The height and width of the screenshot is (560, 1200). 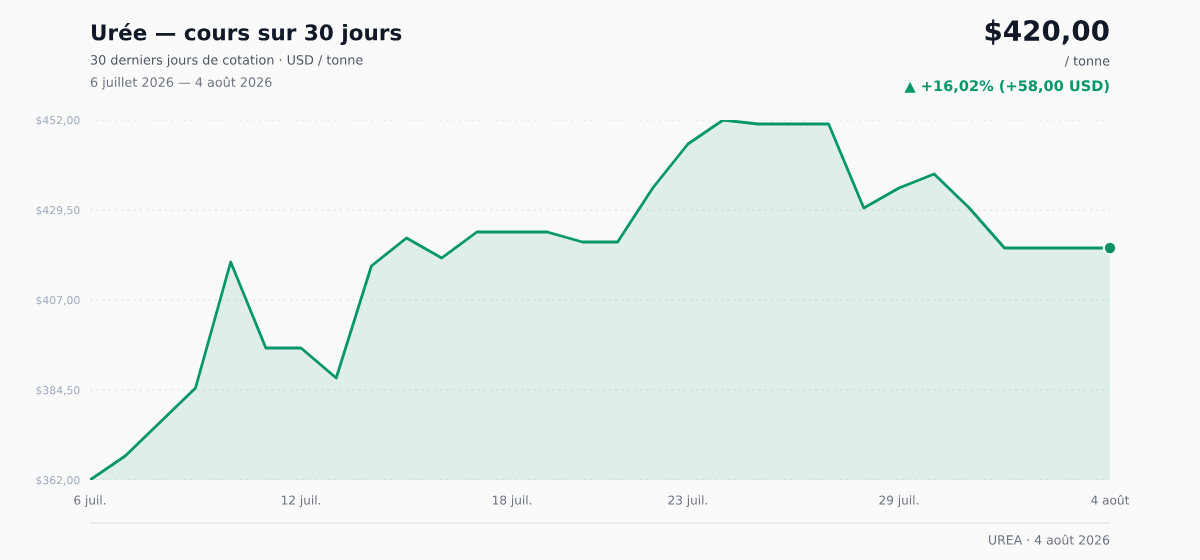 I want to click on x-tick-label: 12 juil., so click(x=301, y=501).